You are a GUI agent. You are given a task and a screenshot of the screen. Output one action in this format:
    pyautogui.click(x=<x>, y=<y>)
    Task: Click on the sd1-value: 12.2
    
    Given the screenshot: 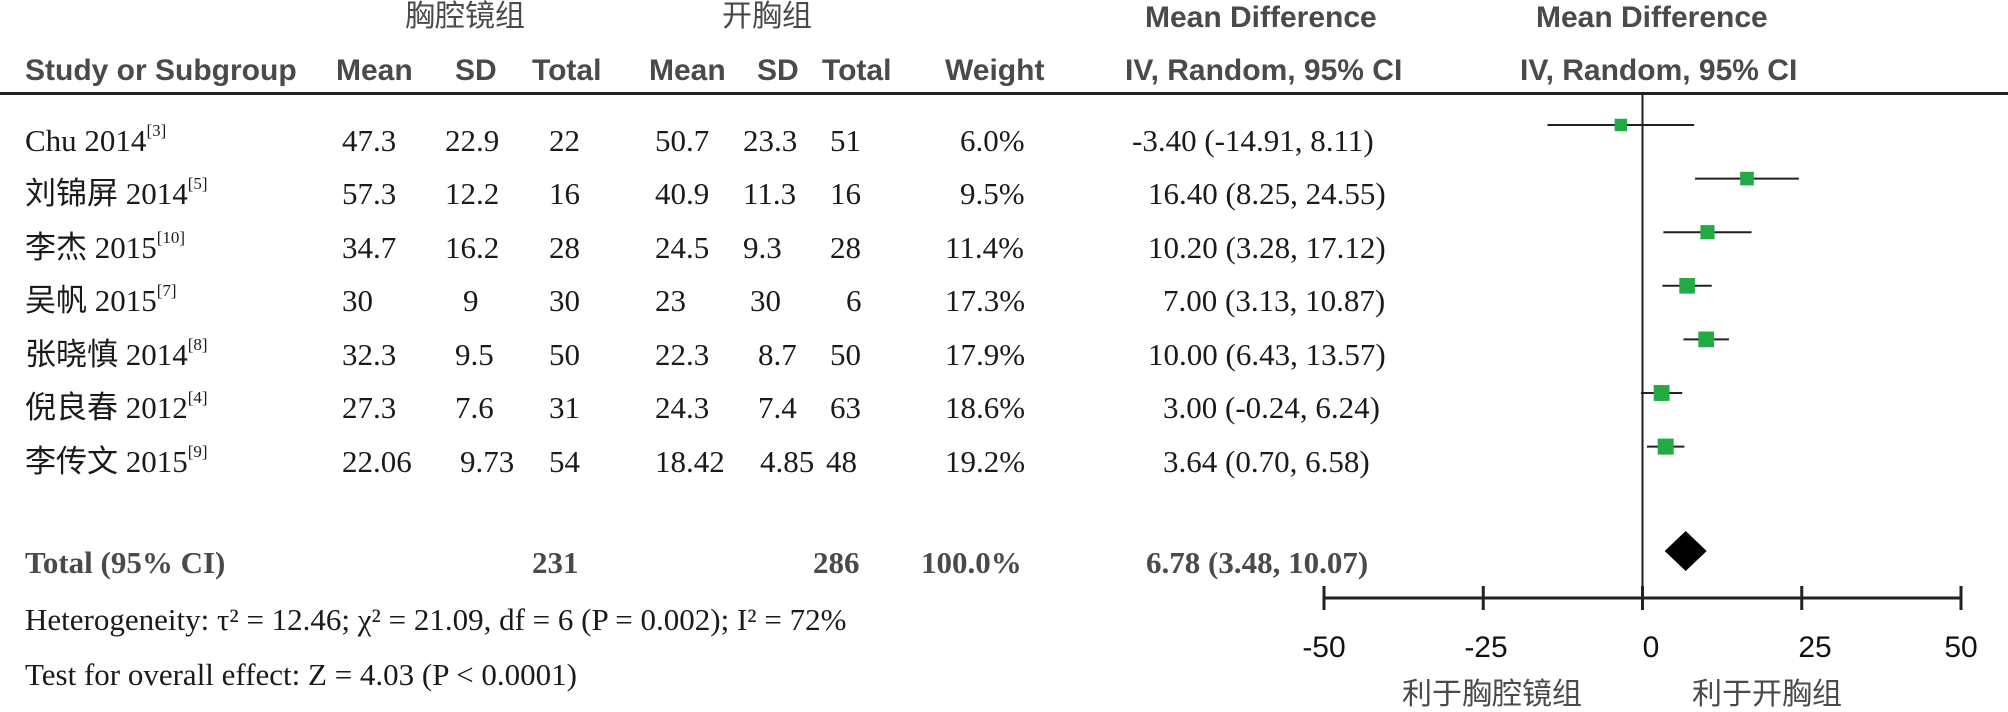 What is the action you would take?
    pyautogui.click(x=472, y=193)
    